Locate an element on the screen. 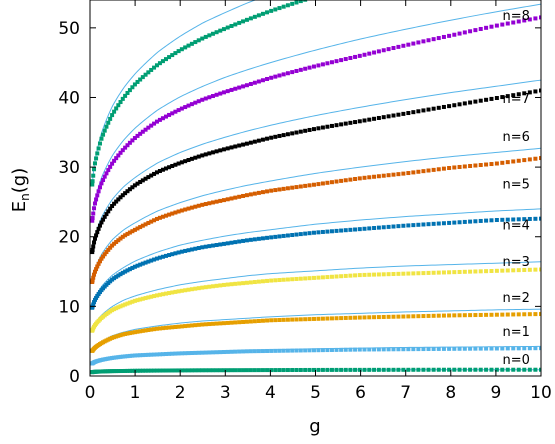 This screenshot has width=555, height=444. curve-annotations: n=0 n=1 n=2 n=3 n=4 n=5 n=6 n=7 n=8 is located at coordinates (515, 188).